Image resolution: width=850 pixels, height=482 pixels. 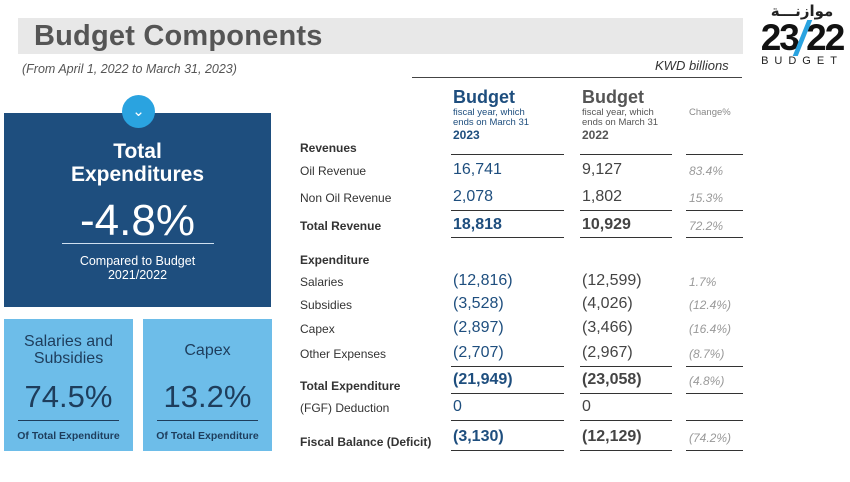 I want to click on salaries-2023: (12,816), so click(x=483, y=280).